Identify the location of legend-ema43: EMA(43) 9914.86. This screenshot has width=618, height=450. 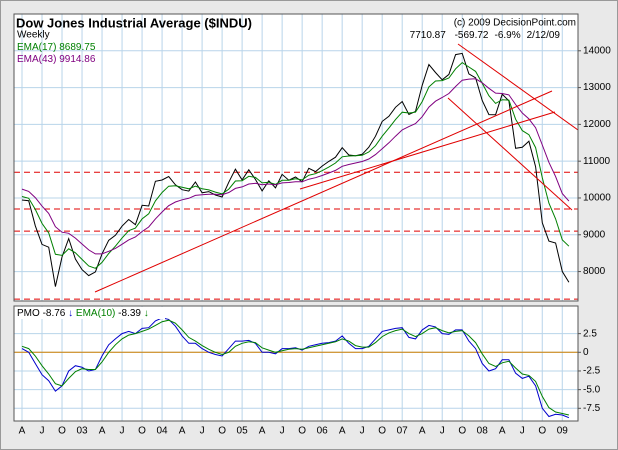
(56, 59).